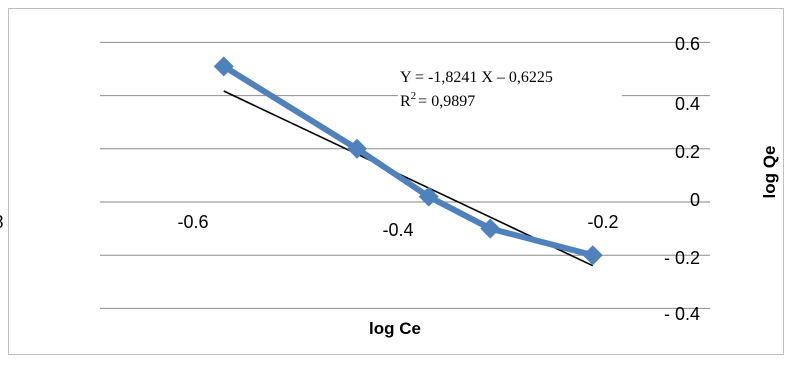 Image resolution: width=793 pixels, height=365 pixels. What do you see at coordinates (687, 44) in the screenshot?
I see `y-tick-label: 0.6` at bounding box center [687, 44].